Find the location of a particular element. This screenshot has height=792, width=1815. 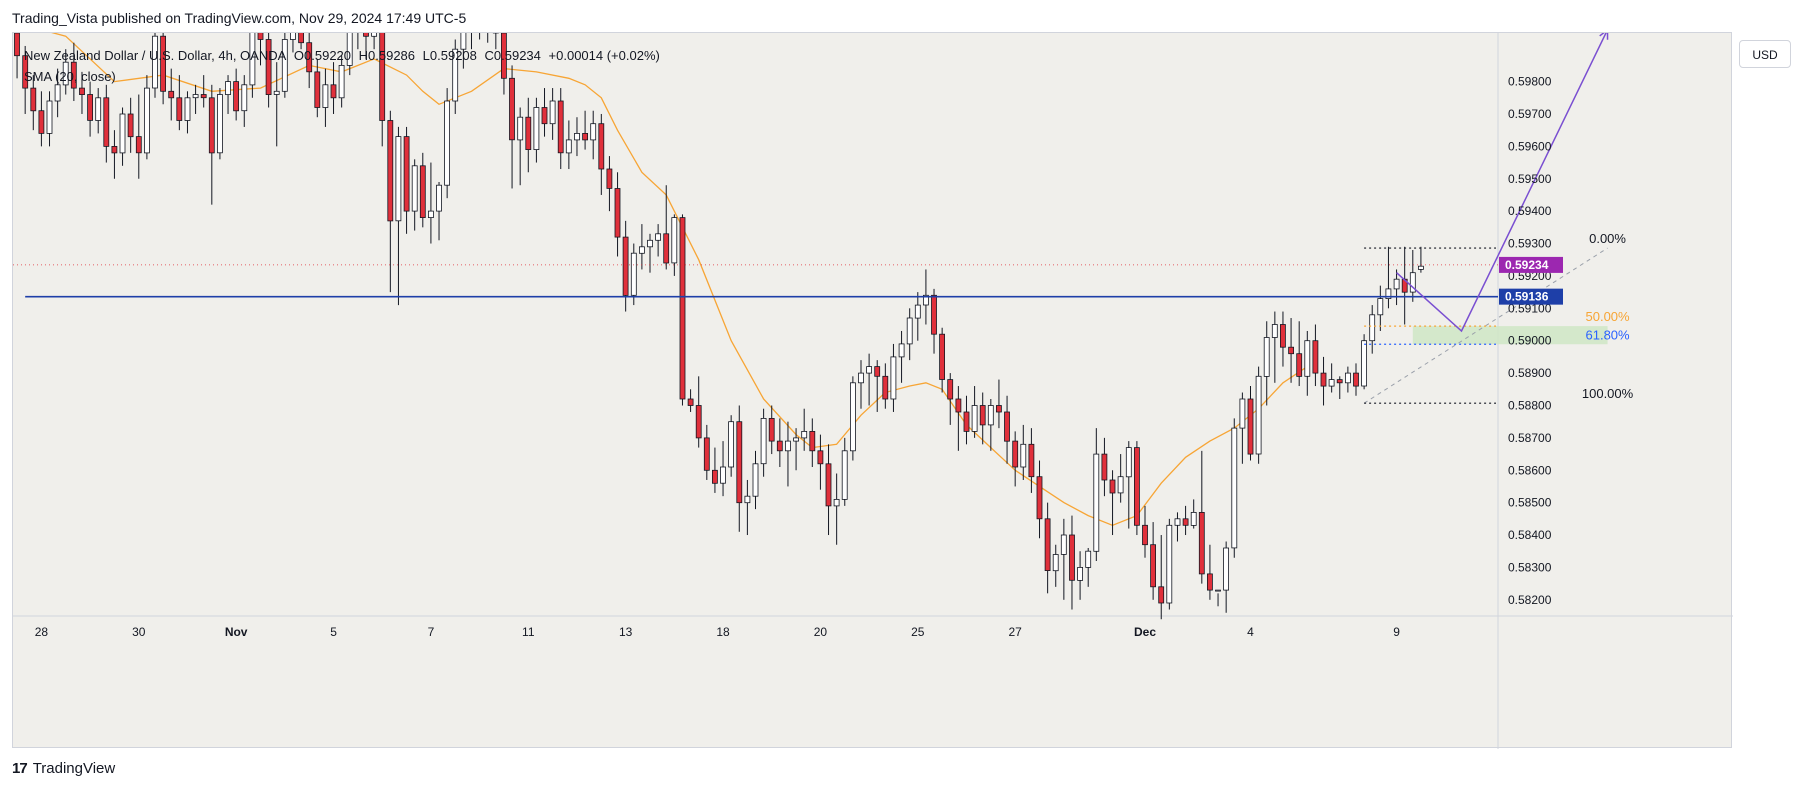

time-axis: 28 30 Nov 5 7 11 13 18 20 25 27 Dec 4 9 is located at coordinates (717, 632).